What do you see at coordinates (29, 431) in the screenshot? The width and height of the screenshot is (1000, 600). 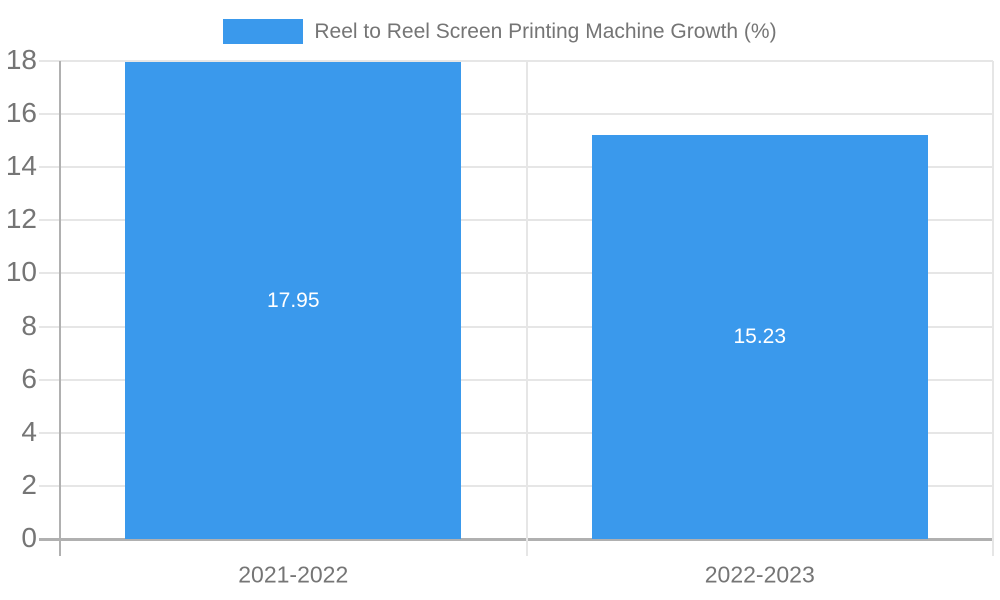 I see `y-tick-label: 4` at bounding box center [29, 431].